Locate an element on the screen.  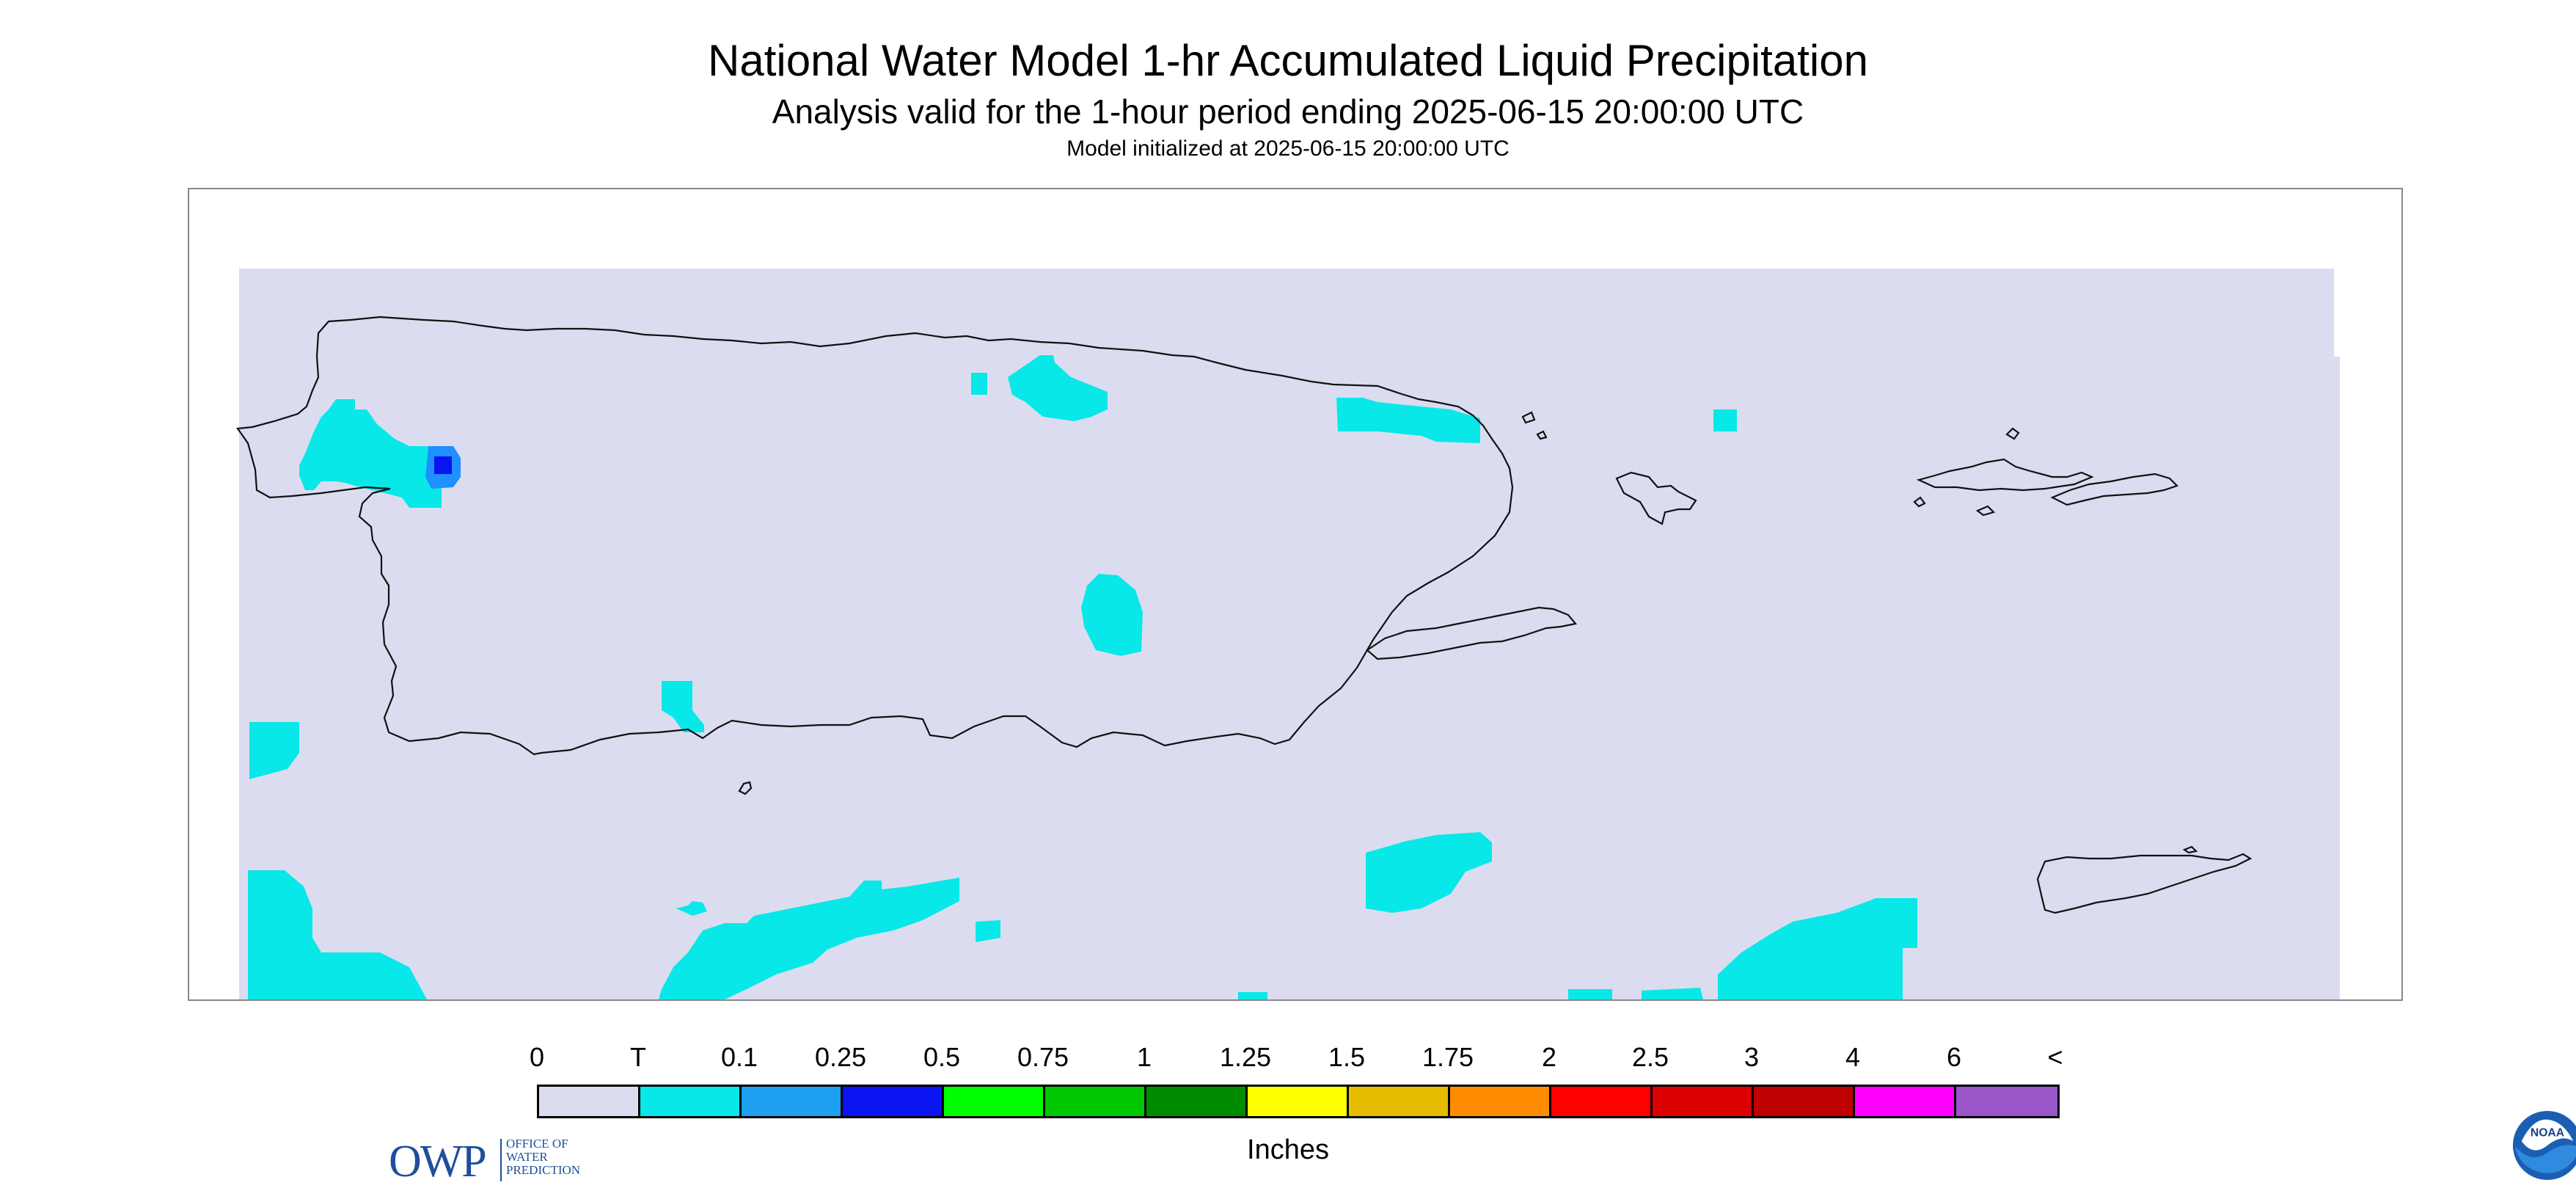
owp-logo: OWP Office of Water Prediction is located at coordinates (506, 1160).